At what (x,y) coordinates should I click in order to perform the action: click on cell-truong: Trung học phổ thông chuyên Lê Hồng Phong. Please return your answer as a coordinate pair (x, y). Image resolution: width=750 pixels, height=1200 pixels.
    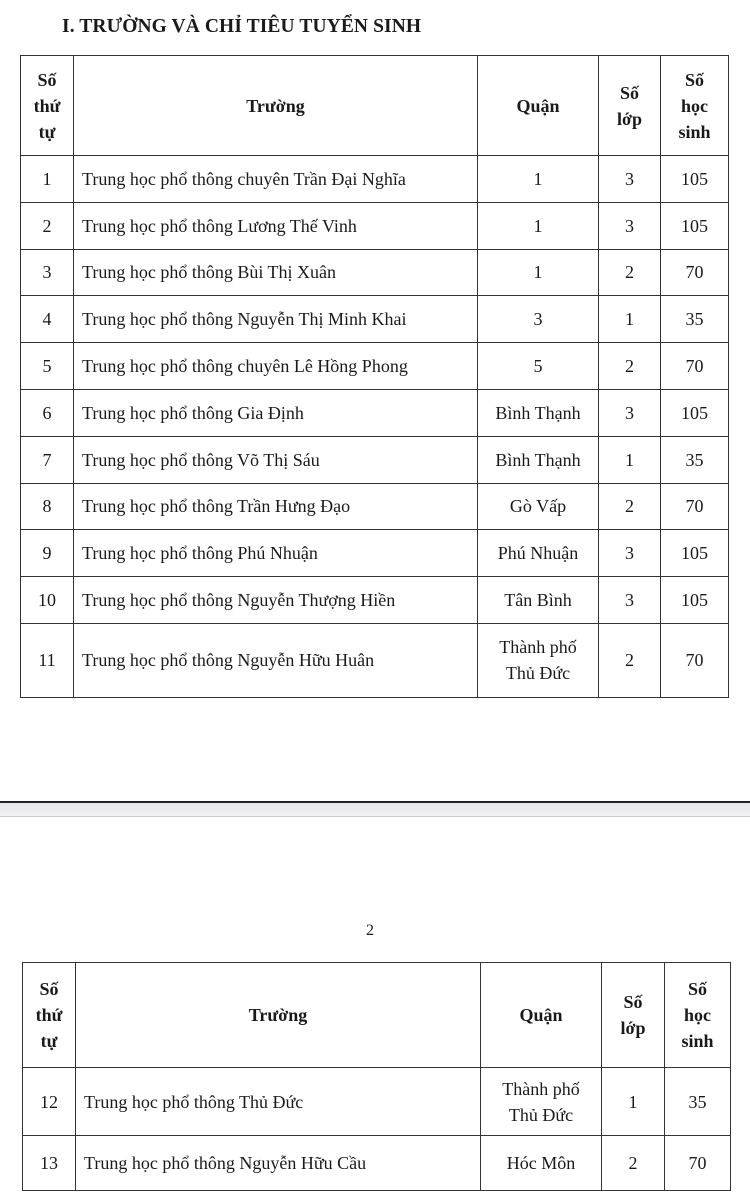
    Looking at the image, I should click on (275, 366).